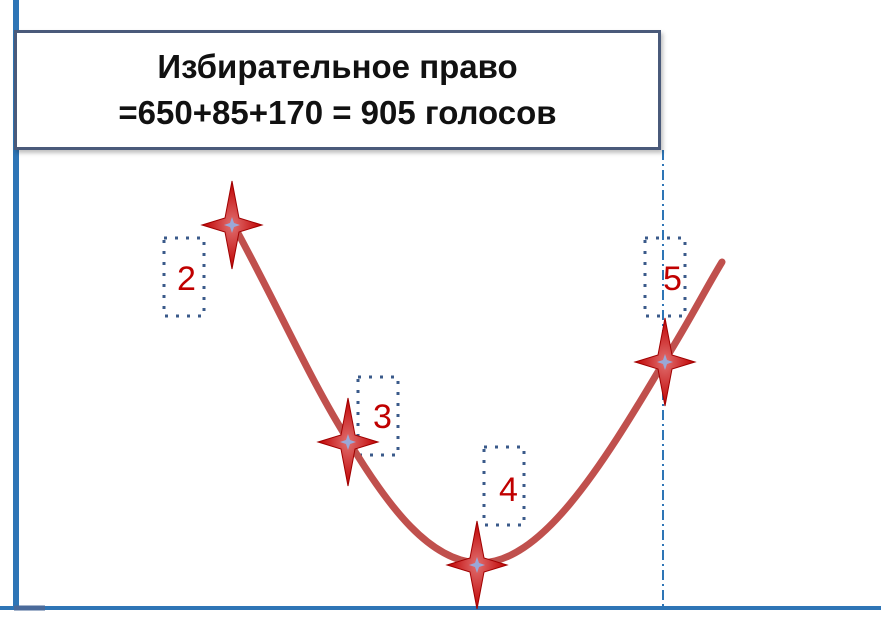  What do you see at coordinates (382, 417) in the screenshot?
I see `label-3: 3` at bounding box center [382, 417].